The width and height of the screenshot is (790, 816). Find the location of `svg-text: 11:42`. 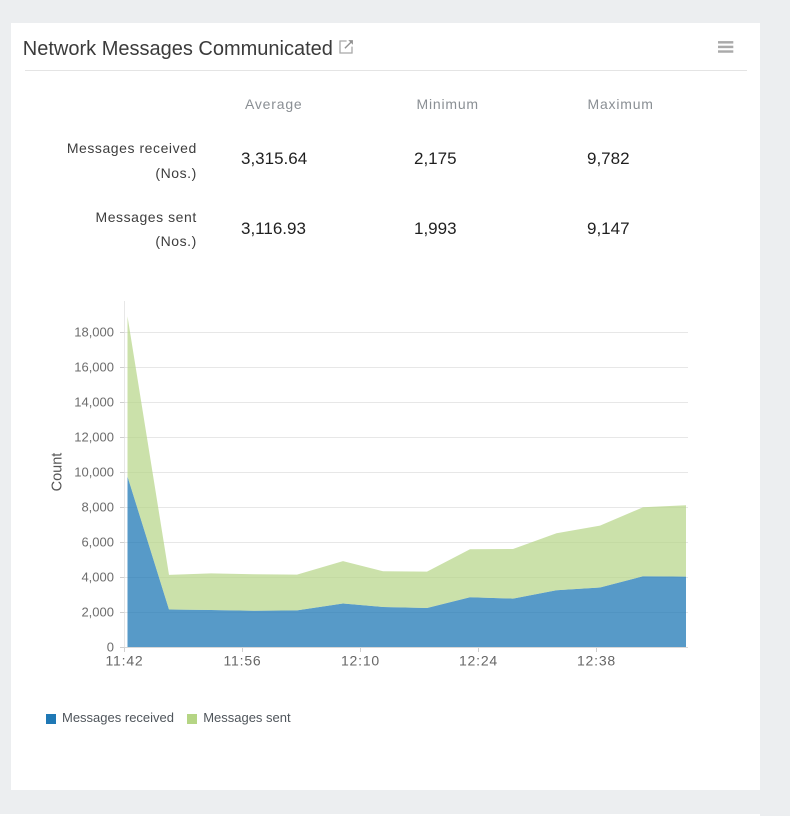

svg-text: 11:42 is located at coordinates (125, 661).